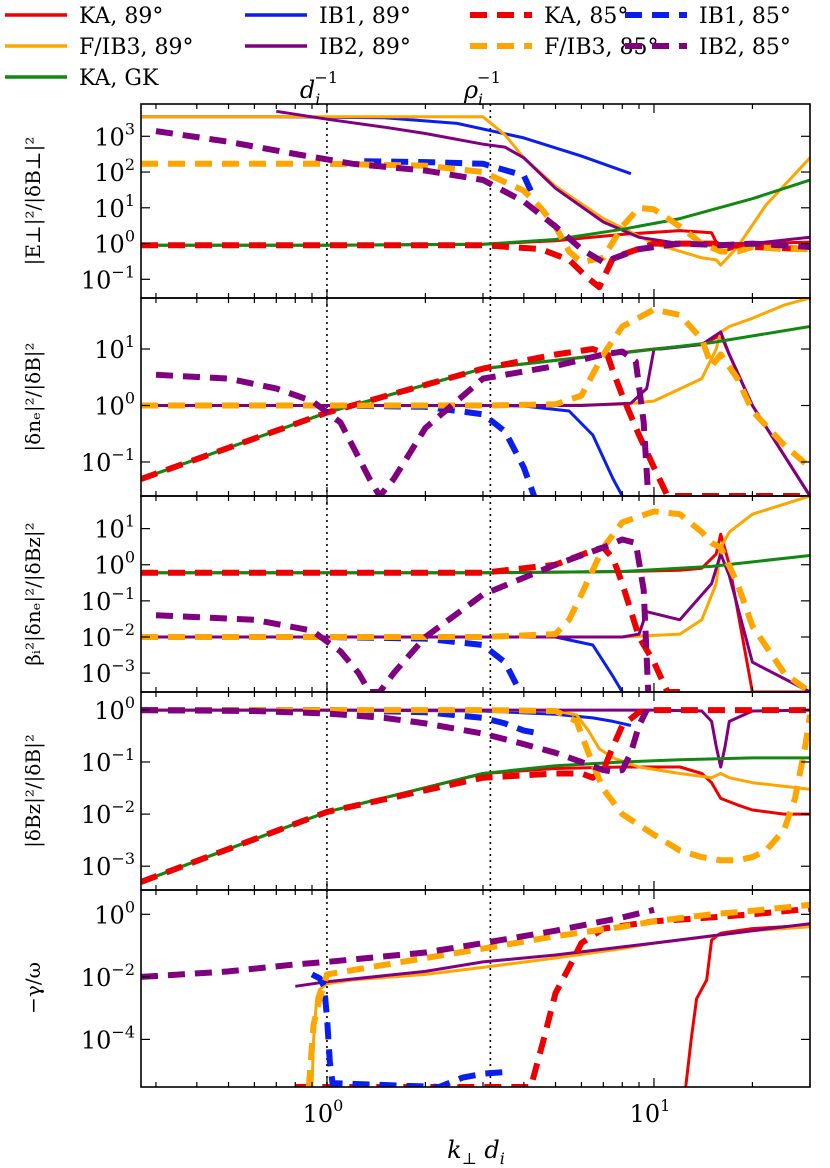  I want to click on legend-label-f-ib3-89deg: F/IB3, 89°, so click(136, 47).